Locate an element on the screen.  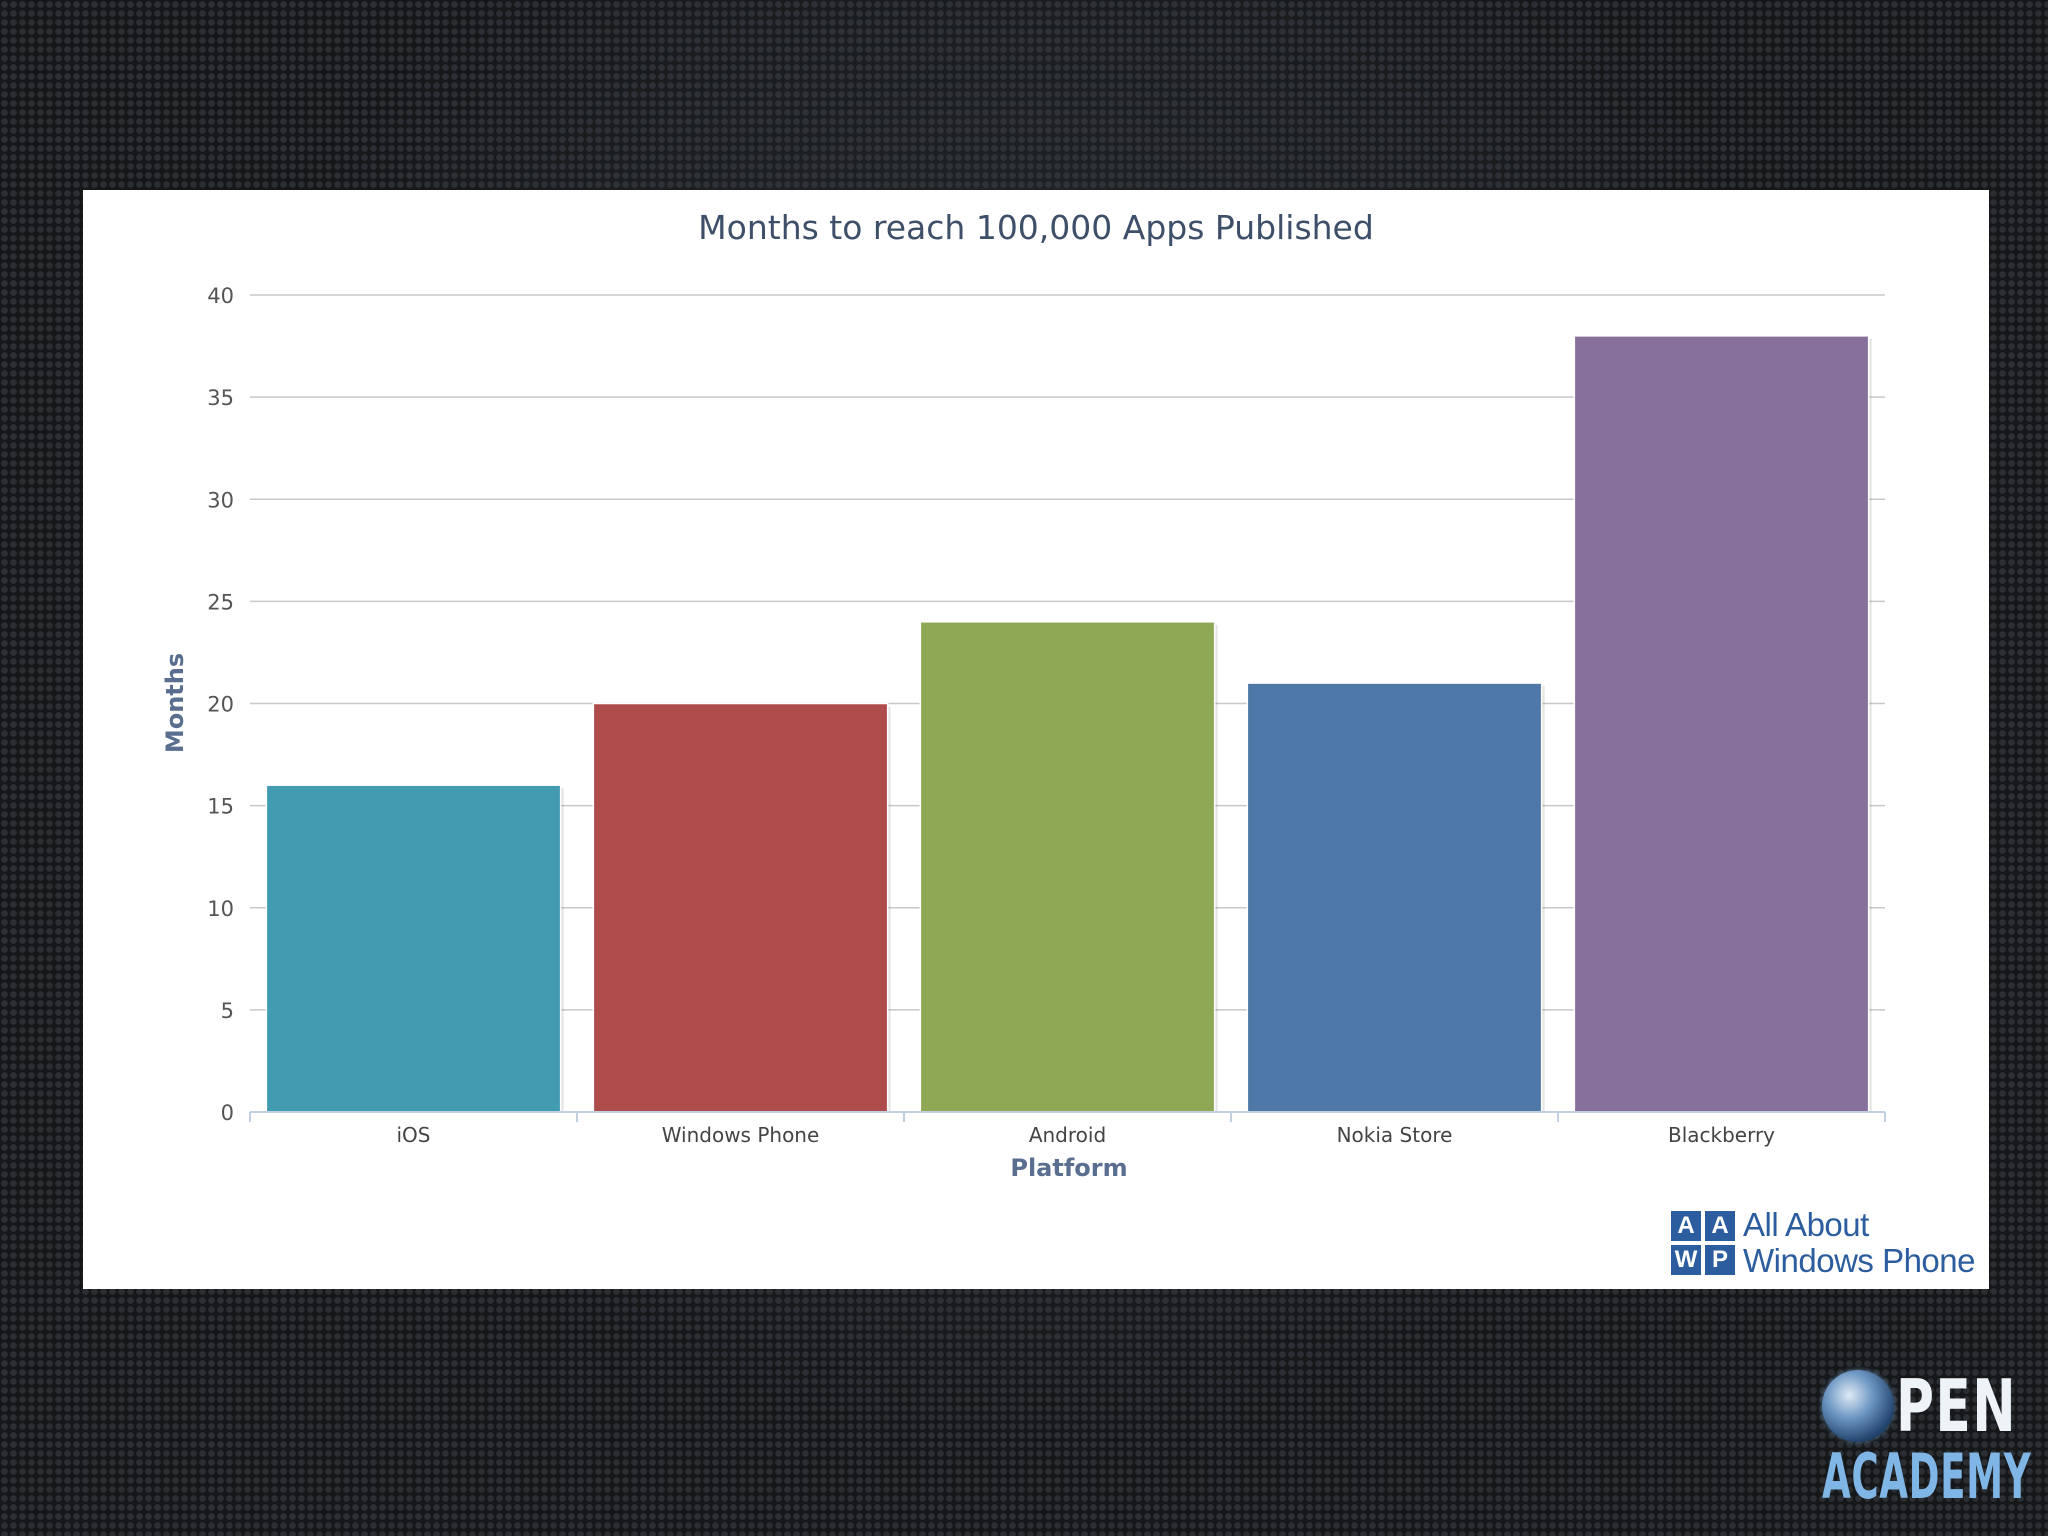
x-tick-label: Android is located at coordinates (1067, 1135).